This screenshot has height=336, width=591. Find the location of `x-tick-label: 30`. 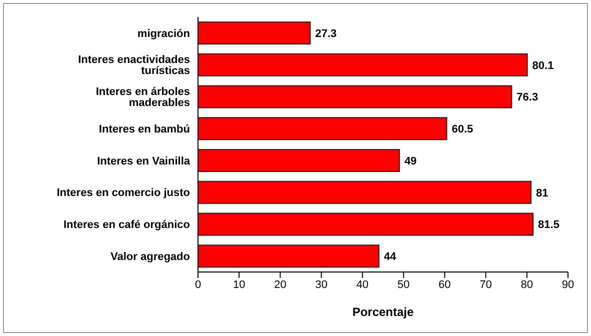

x-tick-label: 30 is located at coordinates (321, 284).